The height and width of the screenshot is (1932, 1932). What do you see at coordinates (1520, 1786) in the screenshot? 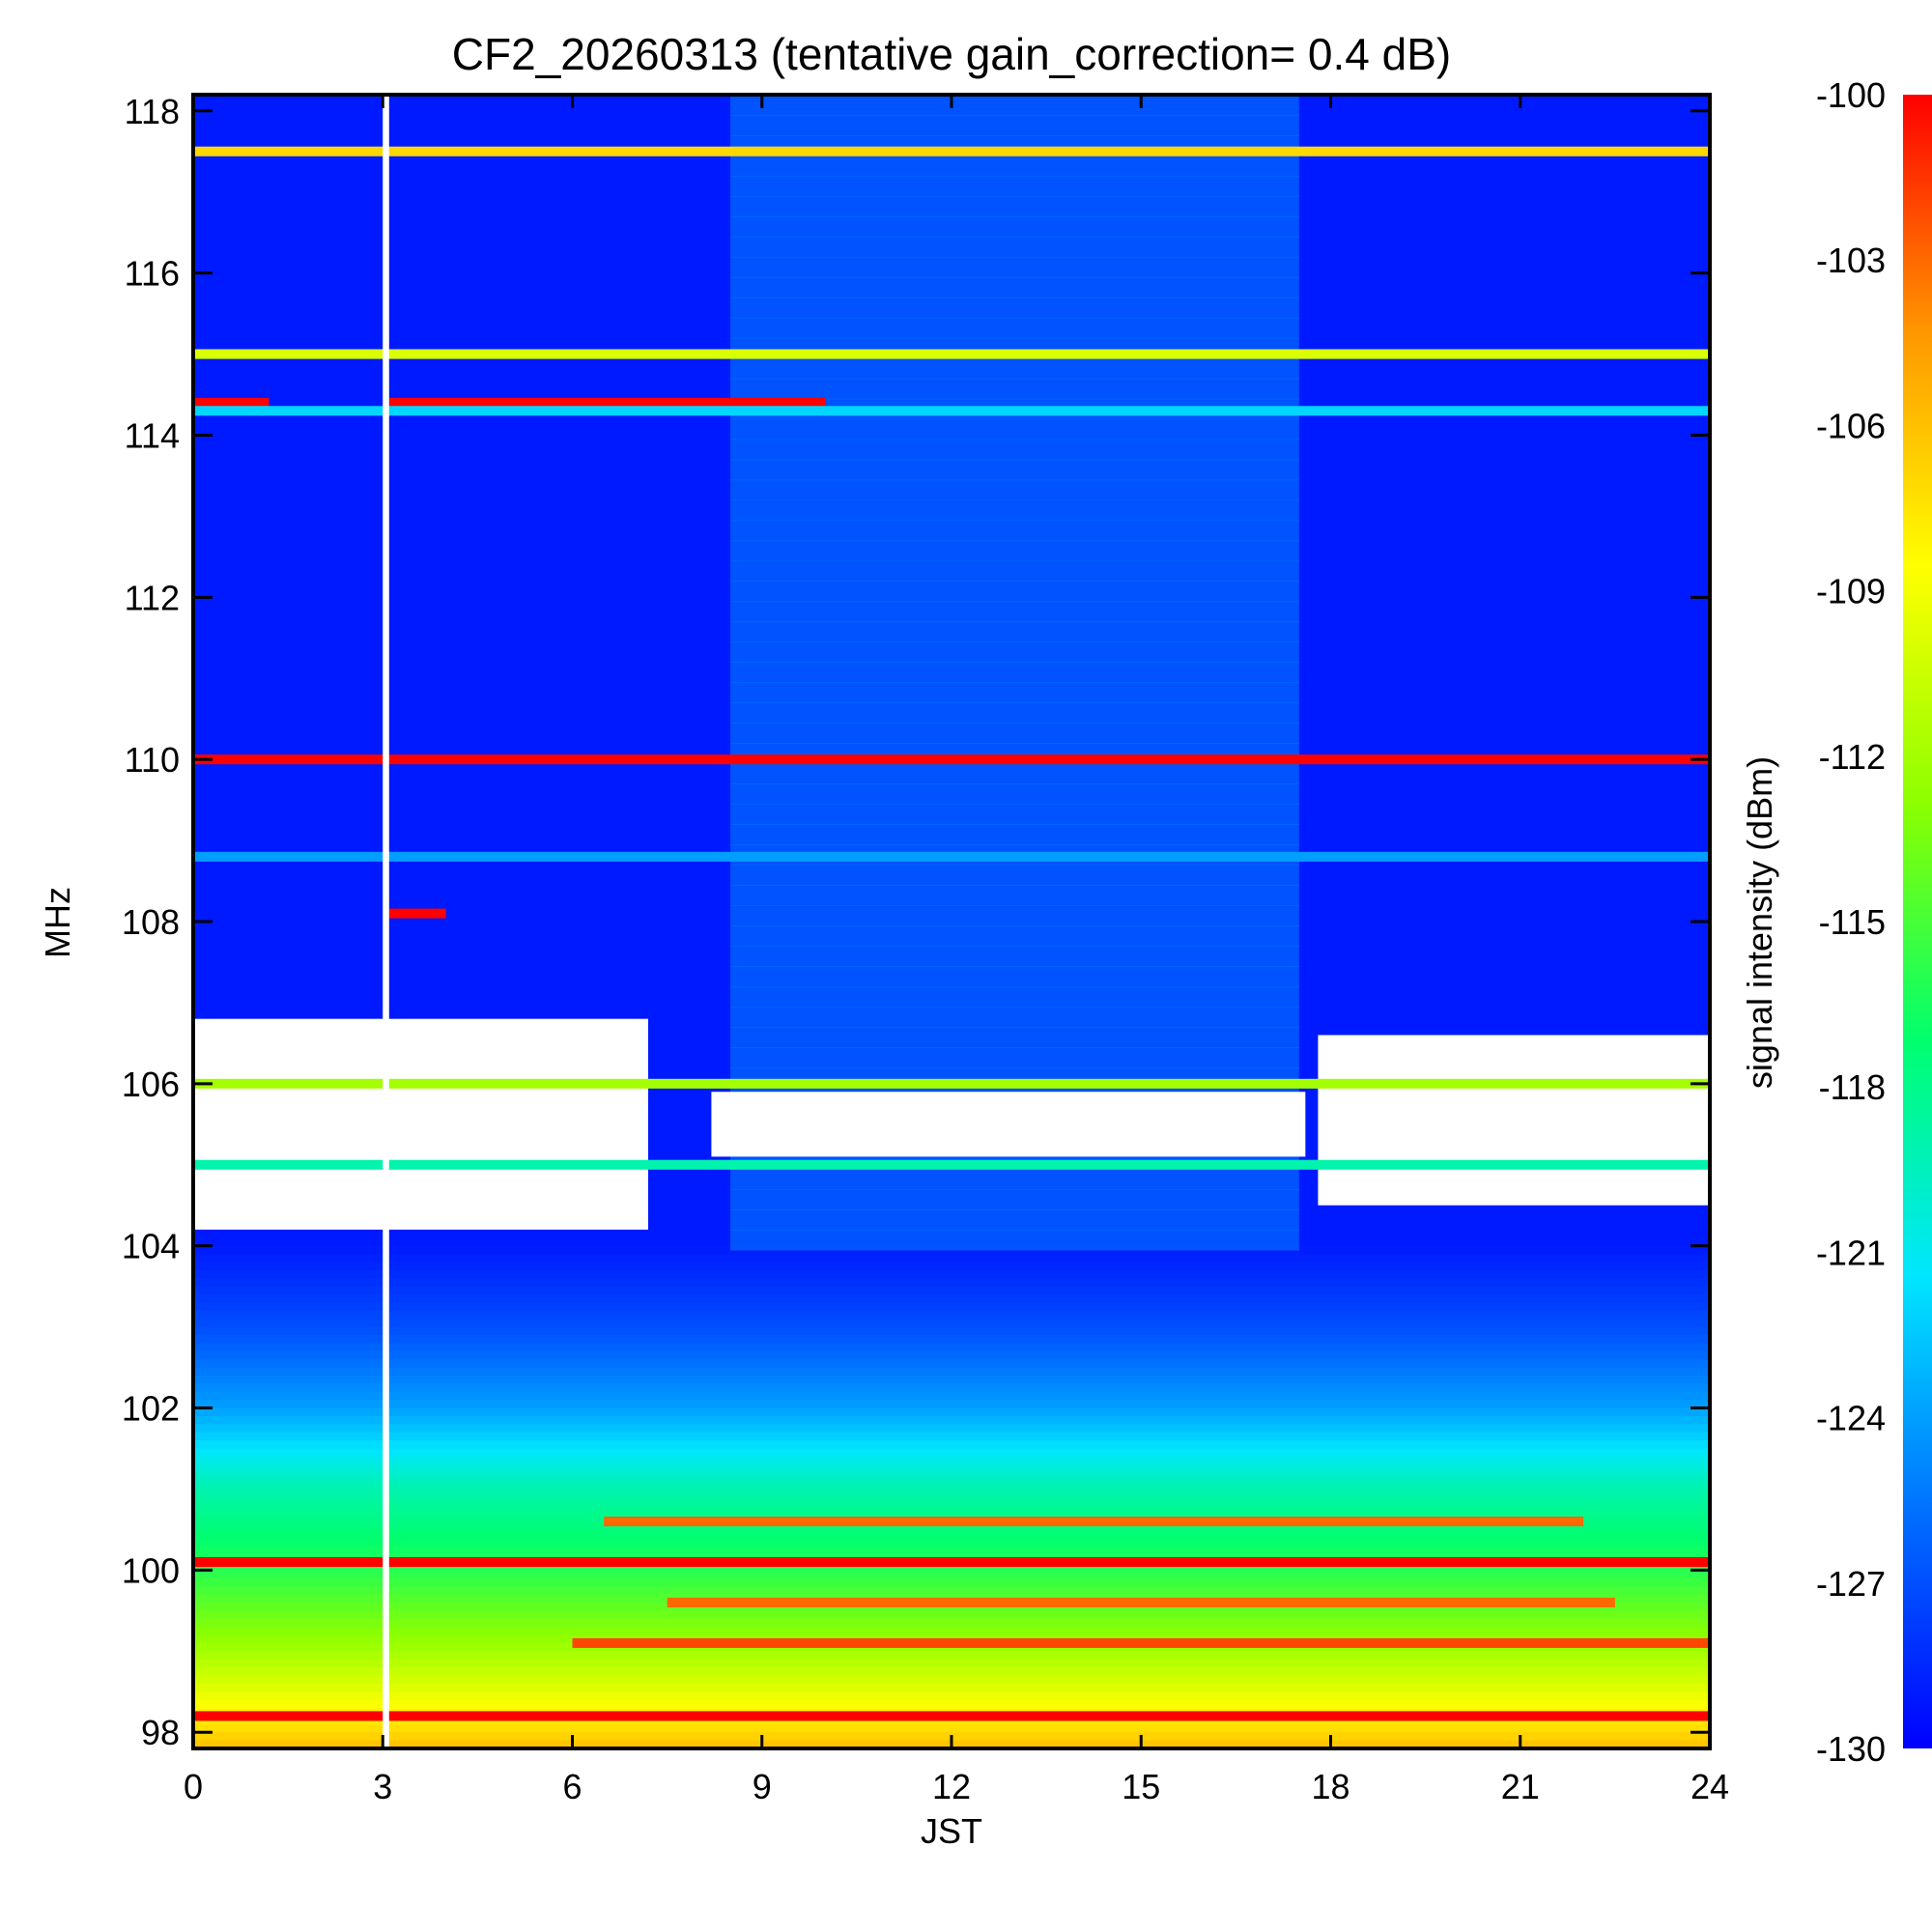
I see `x-tick-label: 21` at bounding box center [1520, 1786].